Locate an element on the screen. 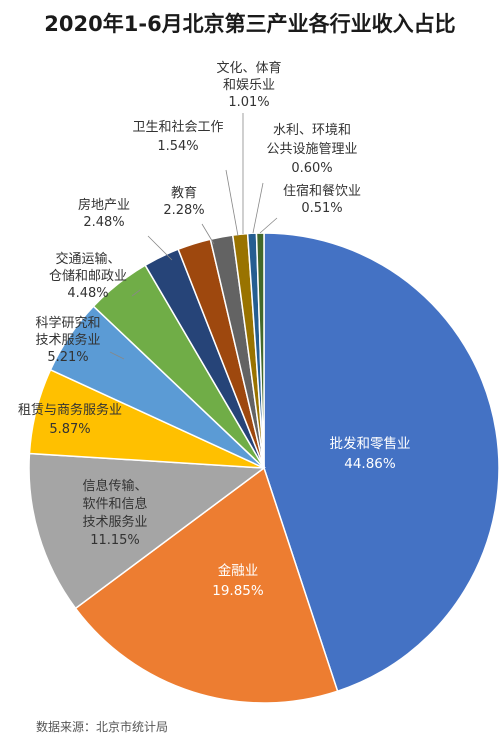 This screenshot has height=740, width=500. slice-value-label: 5.21% is located at coordinates (67, 357).